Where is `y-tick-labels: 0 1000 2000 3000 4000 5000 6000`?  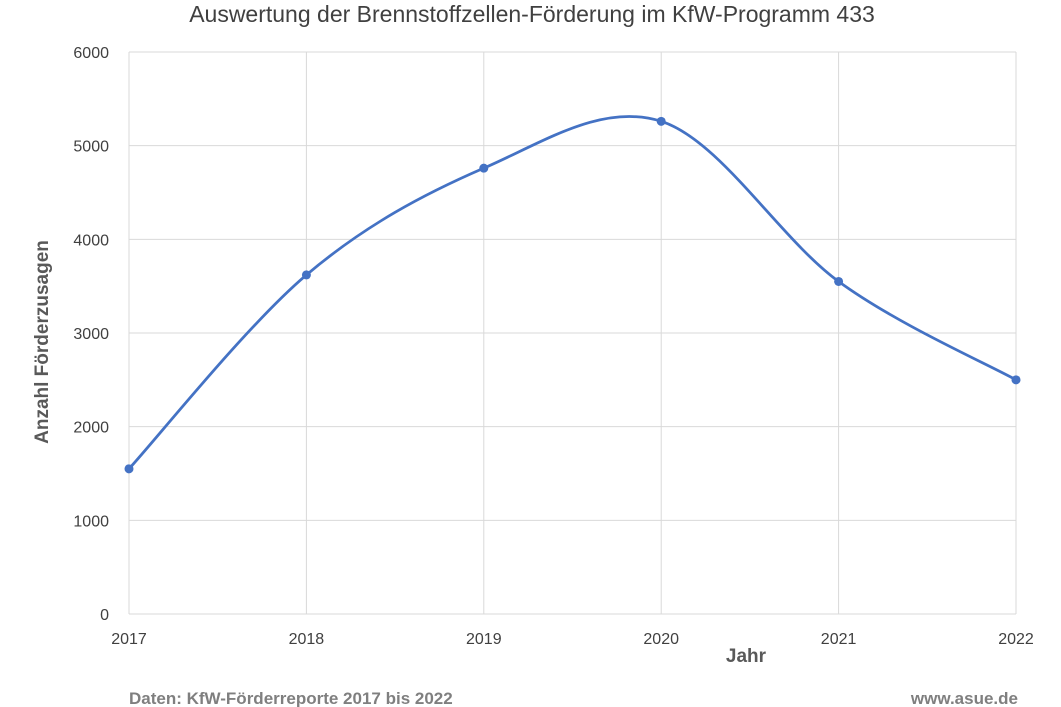
y-tick-labels: 0 1000 2000 3000 4000 5000 6000 is located at coordinates (91, 334).